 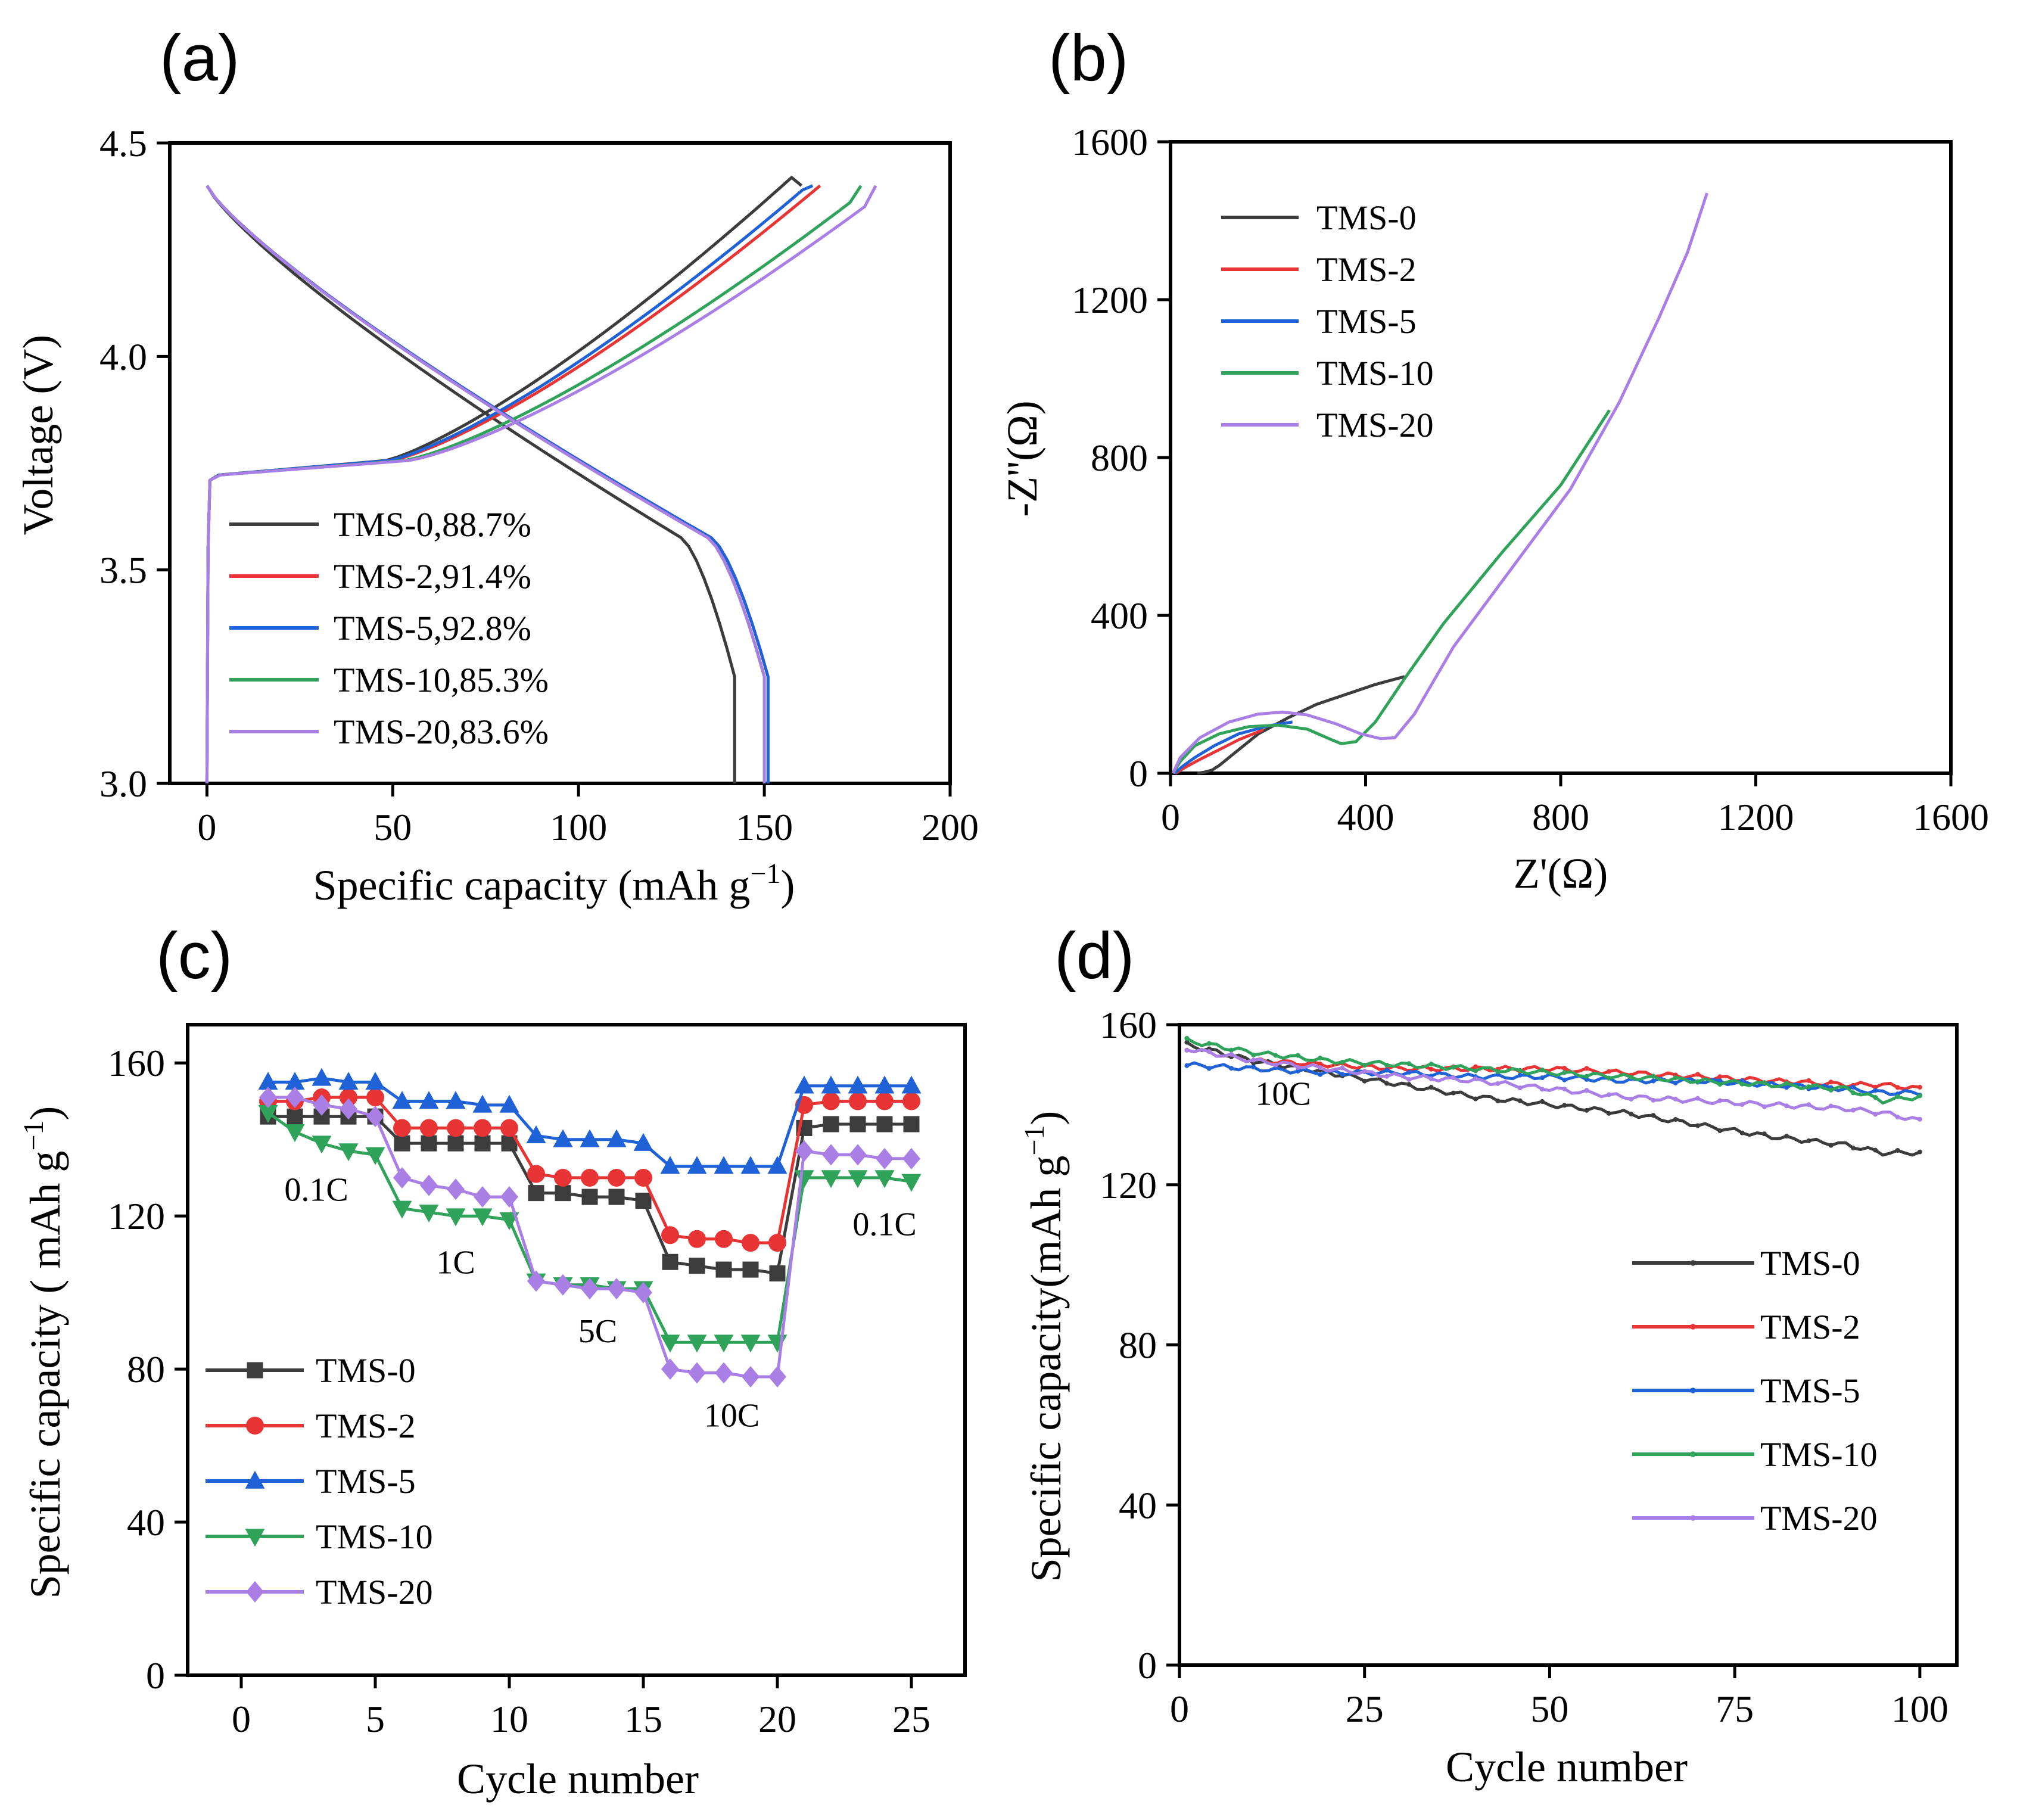 What do you see at coordinates (1375, 373) in the screenshot?
I see `legend-label: TMS-10` at bounding box center [1375, 373].